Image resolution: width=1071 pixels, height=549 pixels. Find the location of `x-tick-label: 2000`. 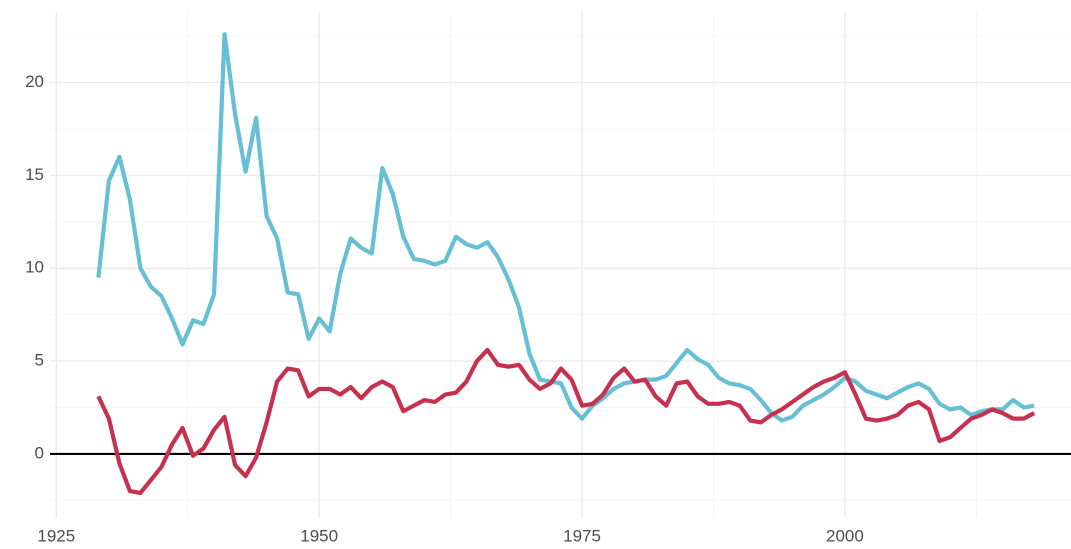

x-tick-label: 2000 is located at coordinates (845, 535).